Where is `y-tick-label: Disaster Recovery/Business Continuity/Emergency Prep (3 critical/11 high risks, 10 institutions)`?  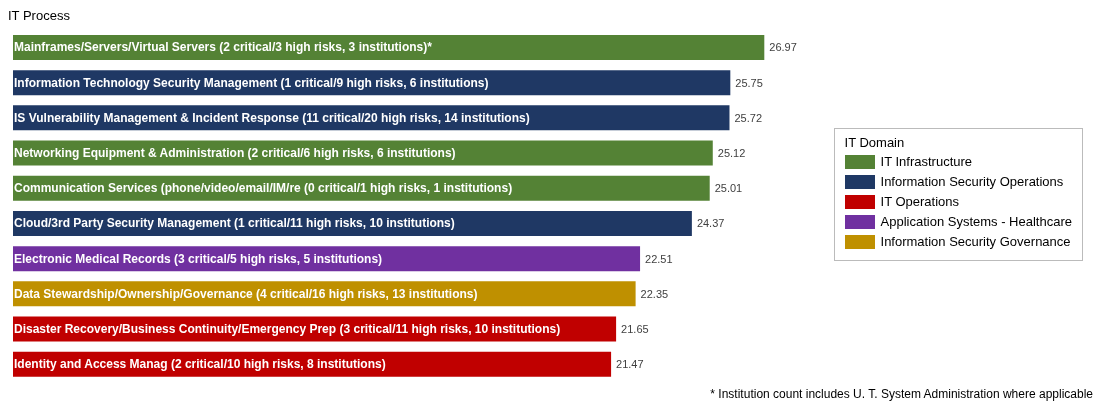
y-tick-label: Disaster Recovery/Business Continuity/Emergency Prep (3 critical/11 high risks, 10 institutions) is located at coordinates (287, 329).